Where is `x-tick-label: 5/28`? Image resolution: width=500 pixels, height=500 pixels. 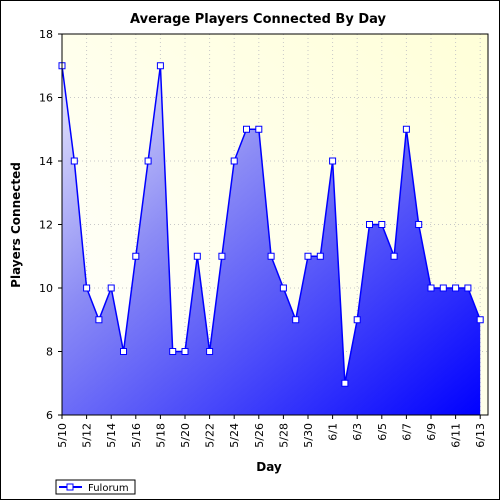
x-tick-label: 5/28 is located at coordinates (283, 435).